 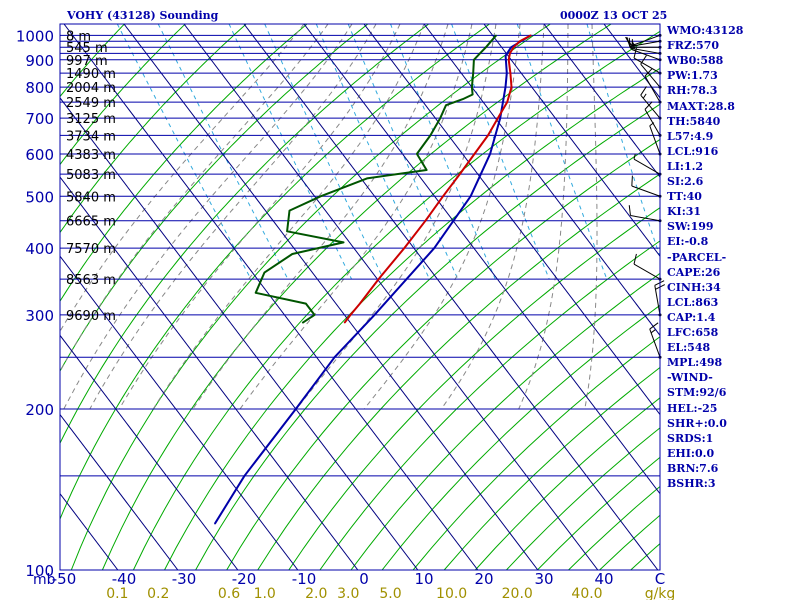 I want to click on temperature-tick-label: -20, so click(x=244, y=579).